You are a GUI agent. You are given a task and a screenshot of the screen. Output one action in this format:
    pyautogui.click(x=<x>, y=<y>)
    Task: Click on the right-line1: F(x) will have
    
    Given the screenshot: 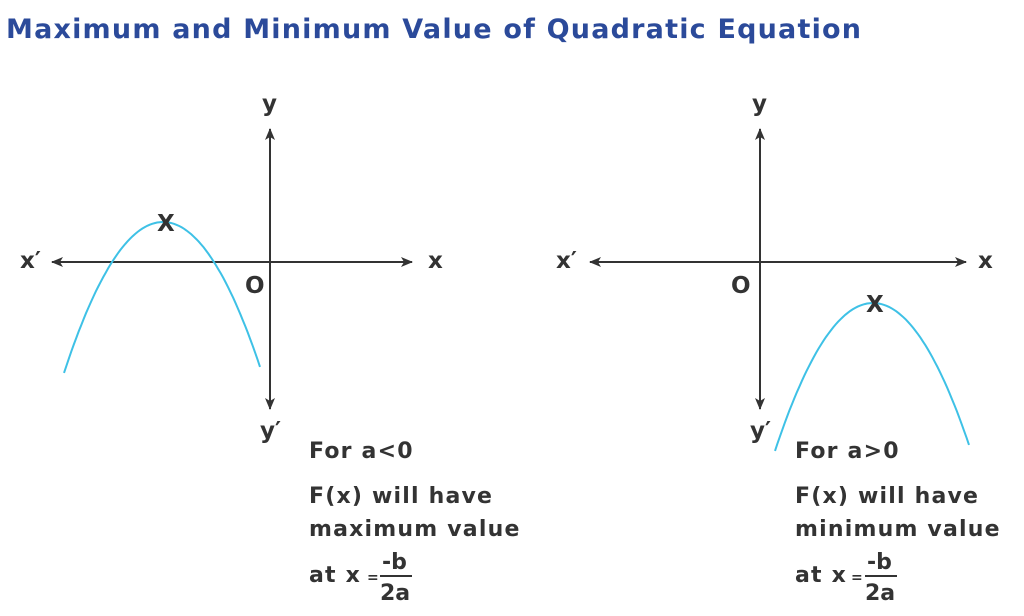 What is the action you would take?
    pyautogui.click(x=887, y=496)
    